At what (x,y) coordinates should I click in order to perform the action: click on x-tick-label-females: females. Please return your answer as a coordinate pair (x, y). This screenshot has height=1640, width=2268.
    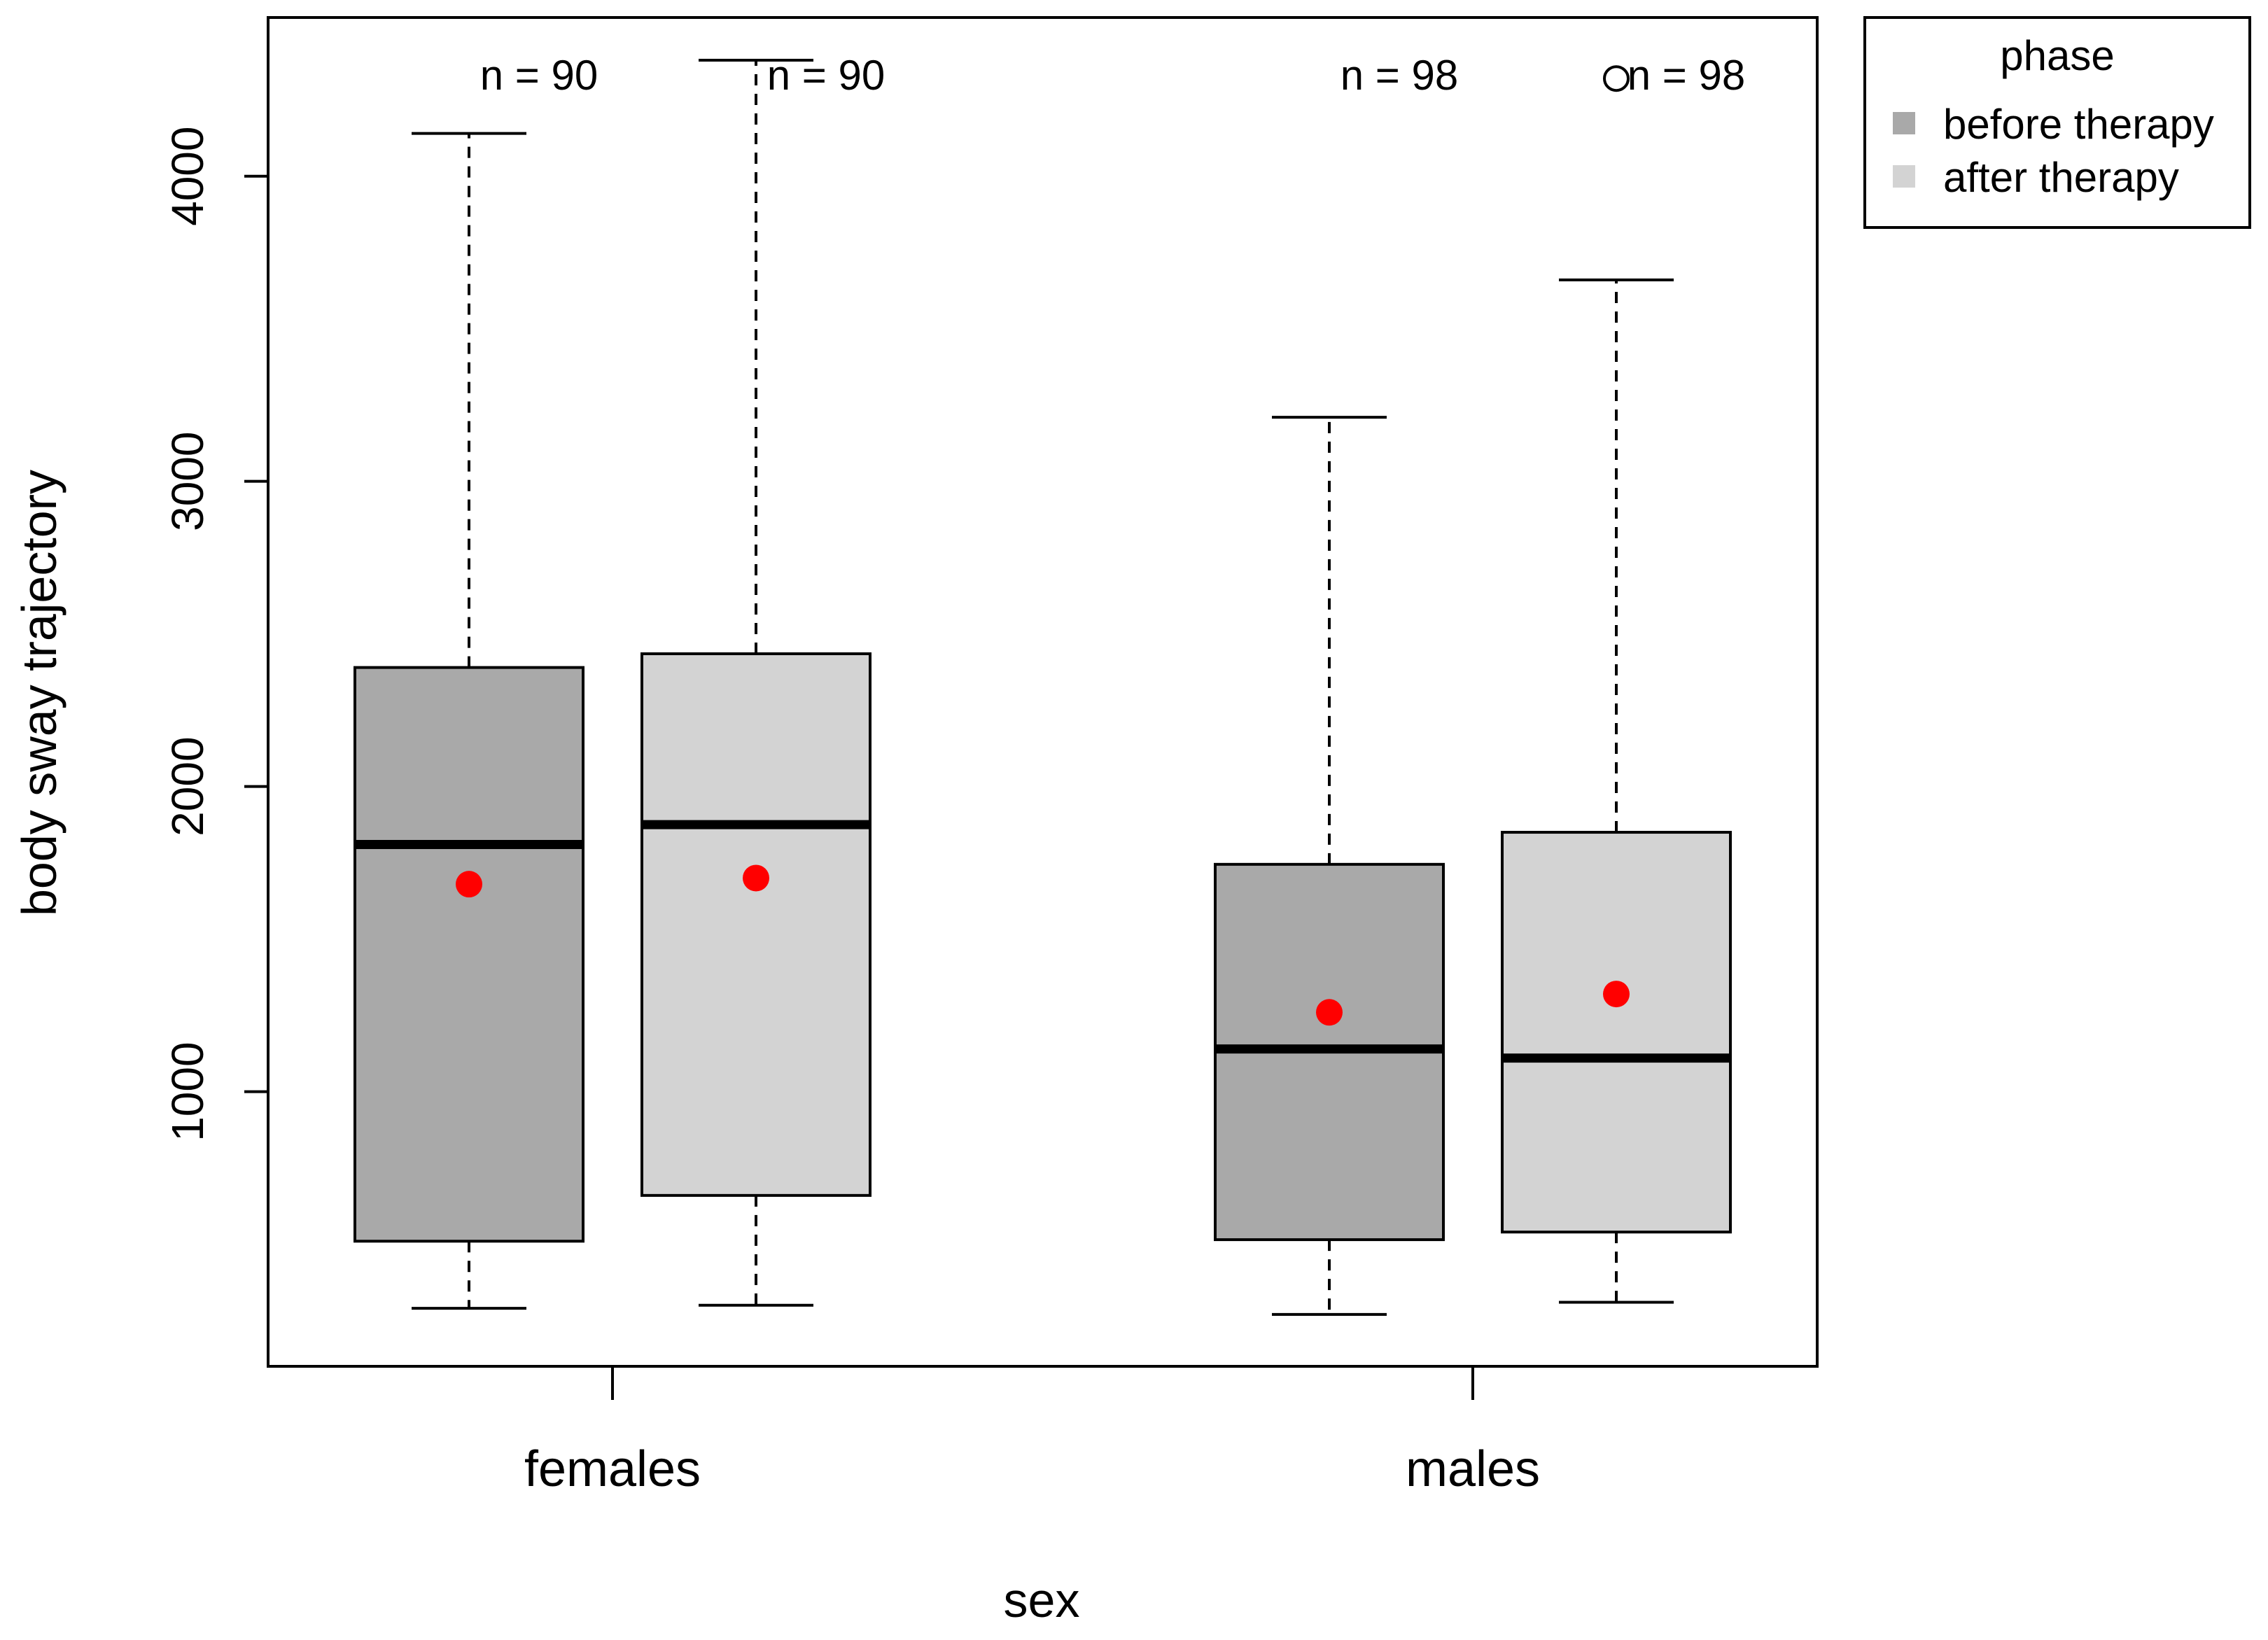
    Looking at the image, I should click on (612, 1469).